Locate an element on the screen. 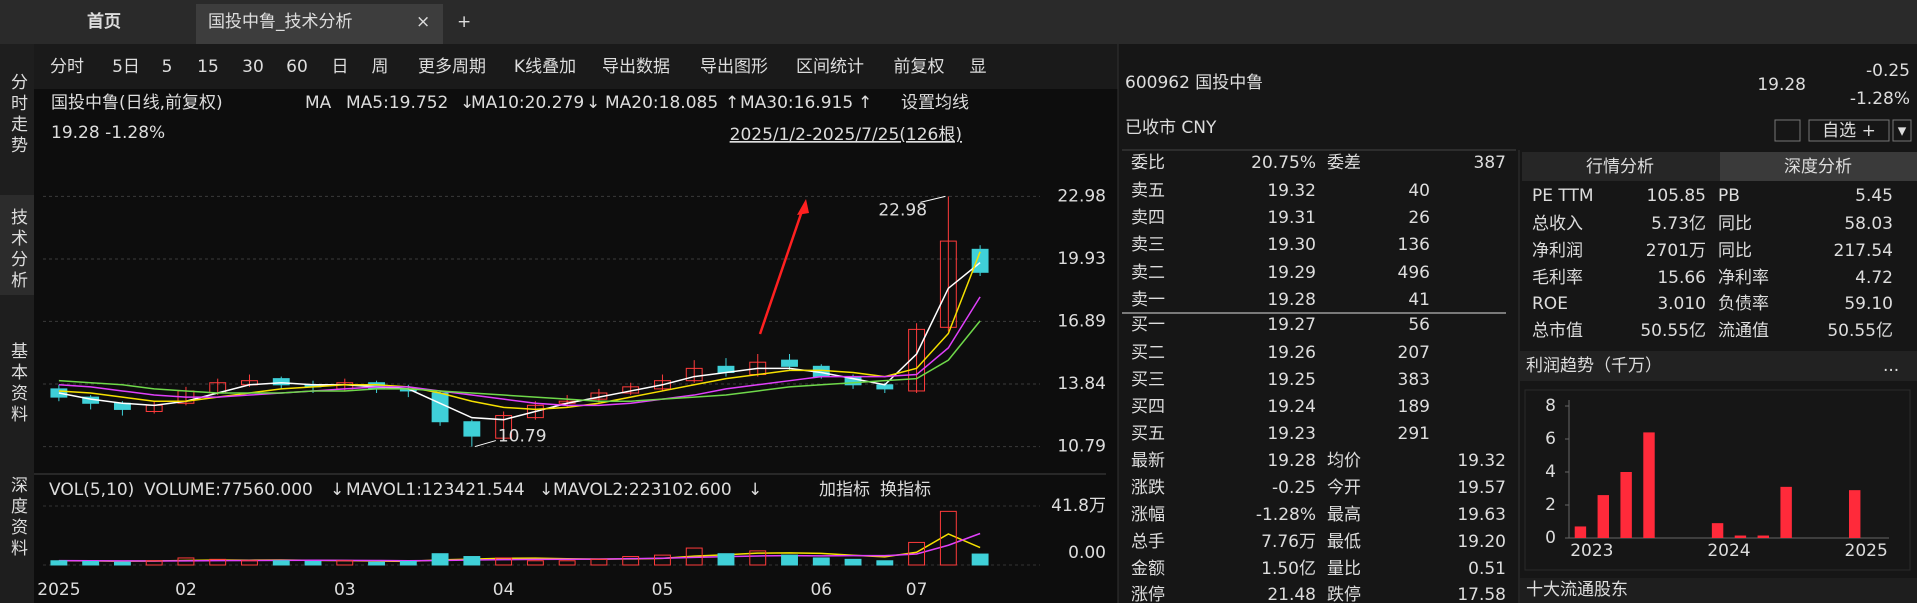  order-level-cell: 189 is located at coordinates (1414, 407).